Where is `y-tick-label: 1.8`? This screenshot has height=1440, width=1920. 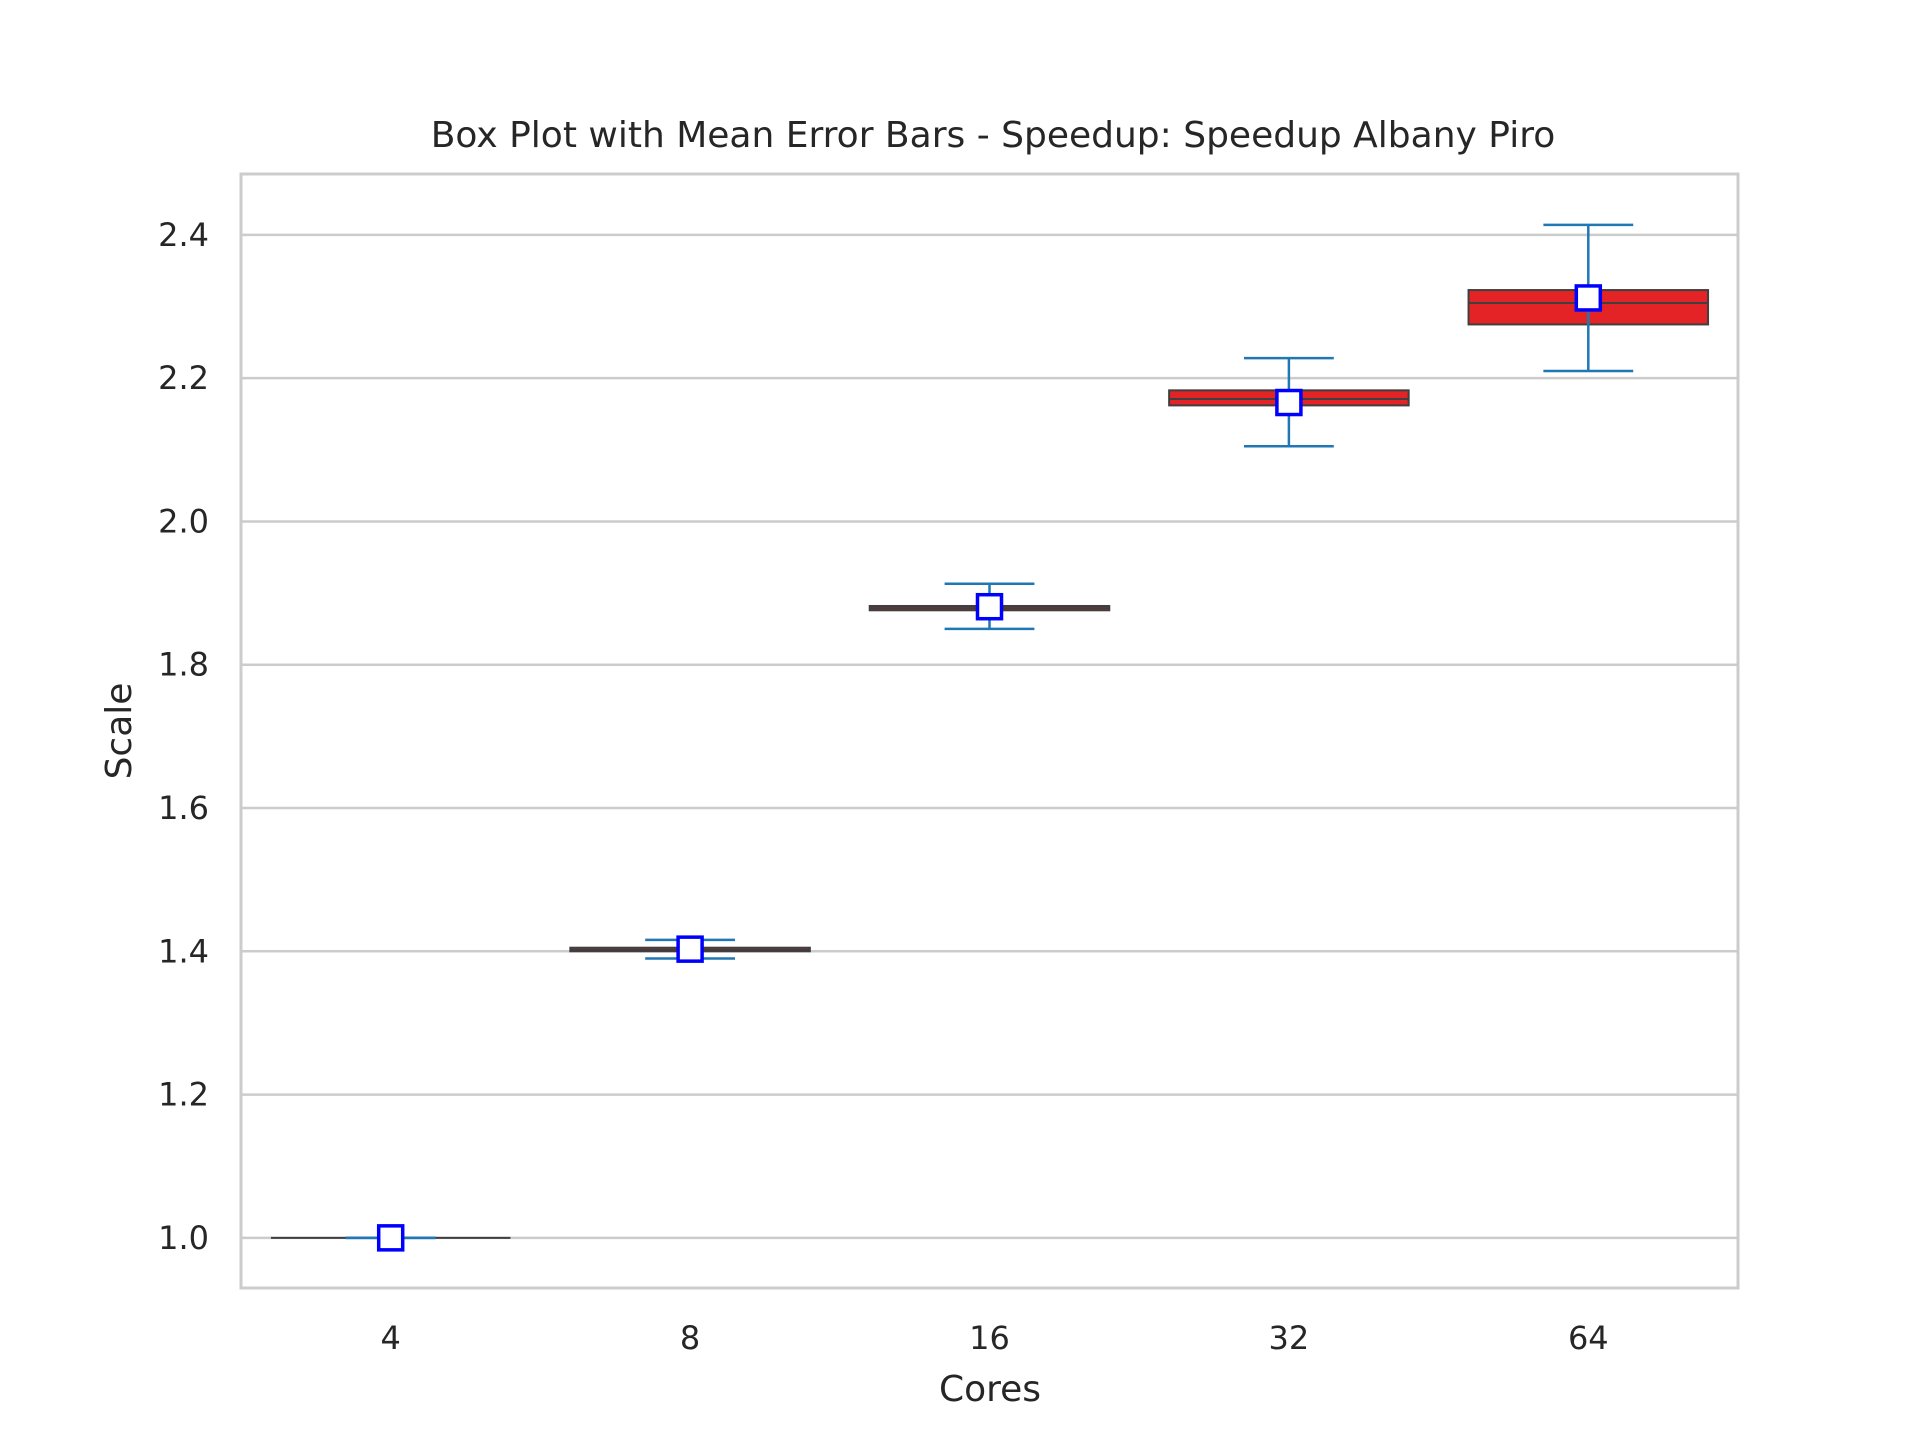 y-tick-label: 1.8 is located at coordinates (183, 665).